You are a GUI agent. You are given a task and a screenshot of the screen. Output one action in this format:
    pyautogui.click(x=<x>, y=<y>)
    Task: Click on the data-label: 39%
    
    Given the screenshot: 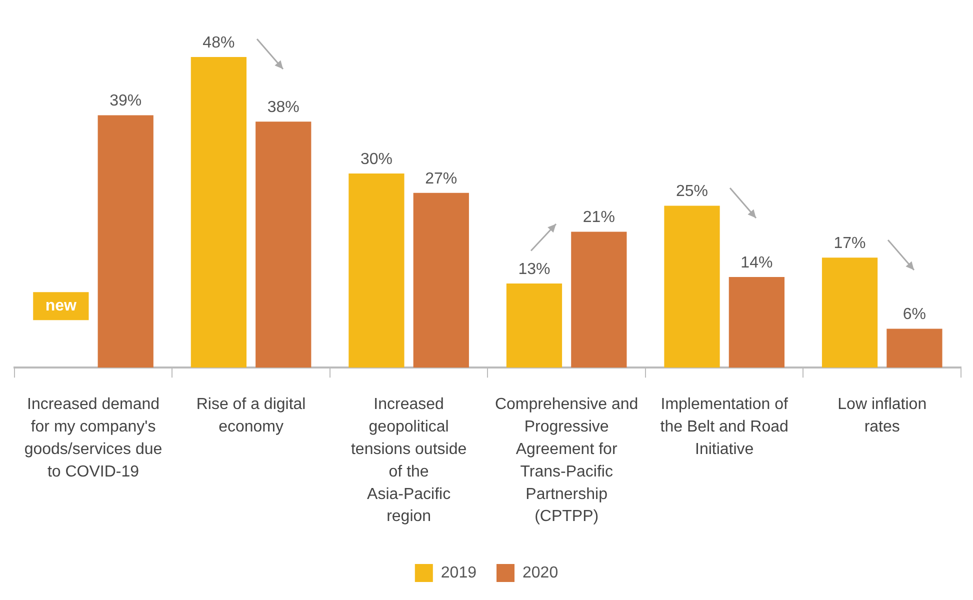 What is the action you would take?
    pyautogui.click(x=126, y=101)
    